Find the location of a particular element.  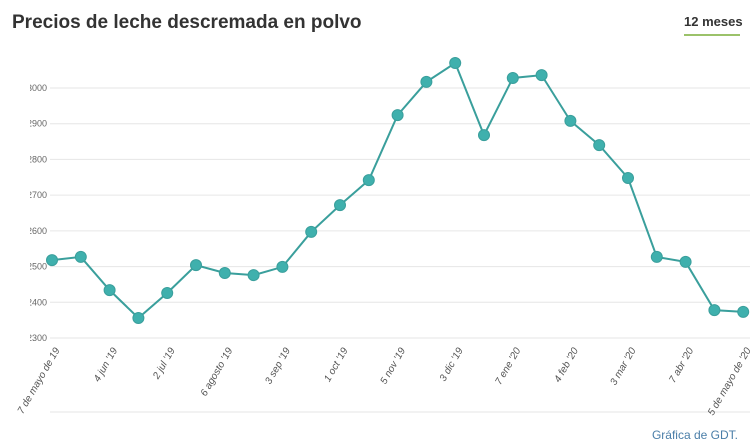

x-tick-label: 3 mar '20 is located at coordinates (623, 367).